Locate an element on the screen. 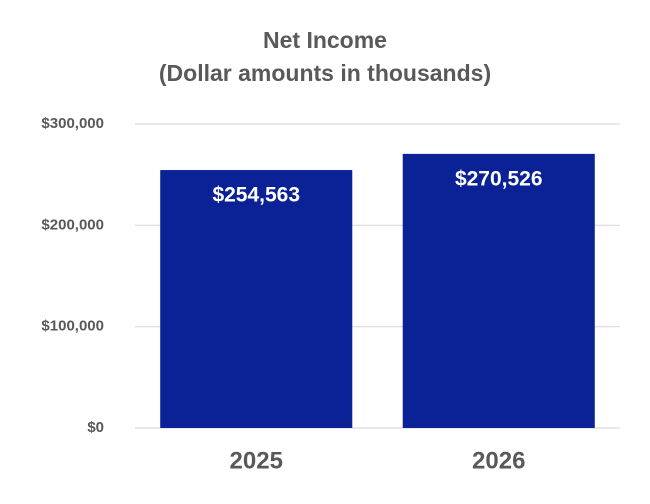  value-label: $254,563 is located at coordinates (256, 195).